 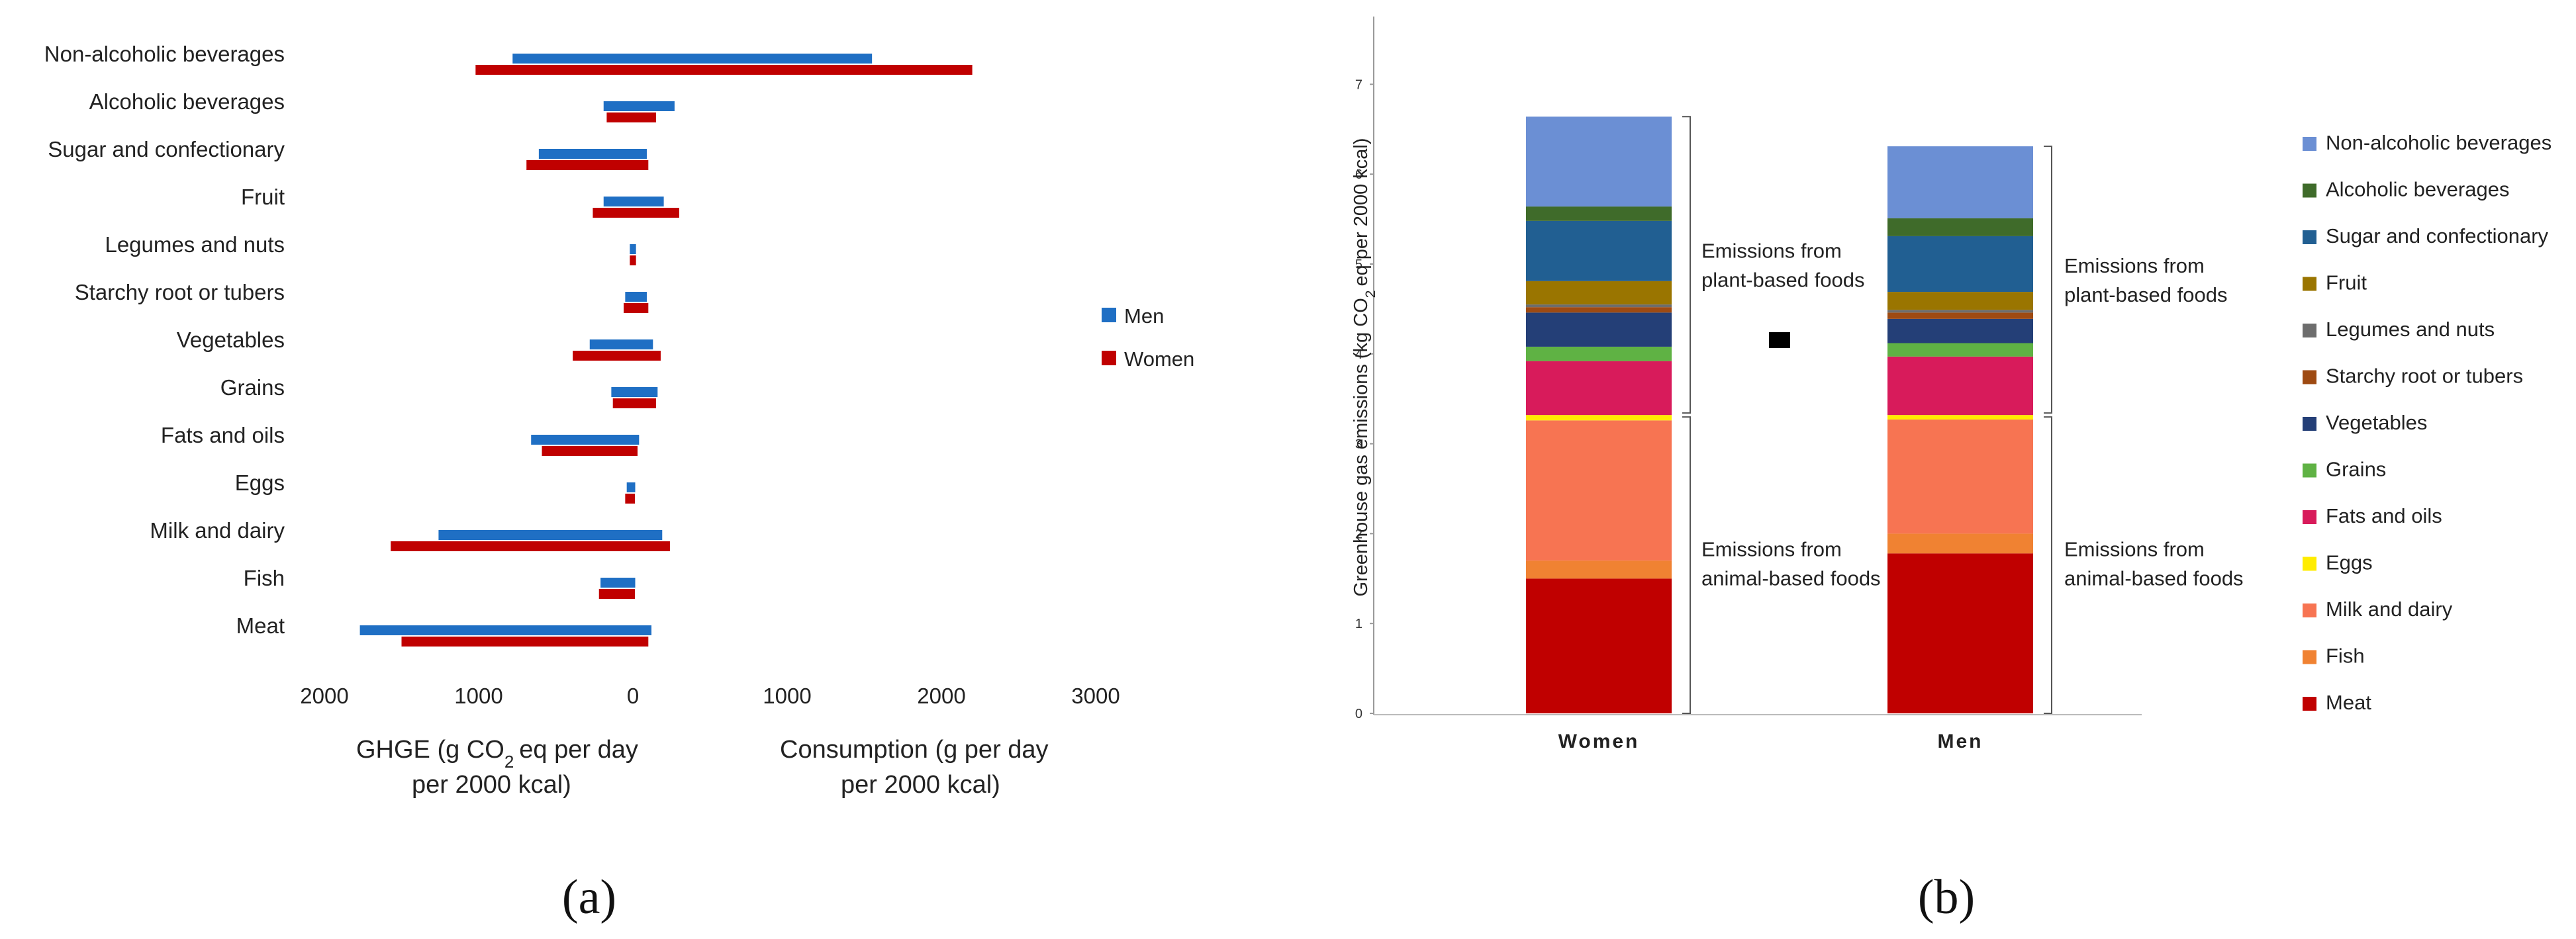 I want to click on legend-label-women: Women, so click(x=1159, y=359).